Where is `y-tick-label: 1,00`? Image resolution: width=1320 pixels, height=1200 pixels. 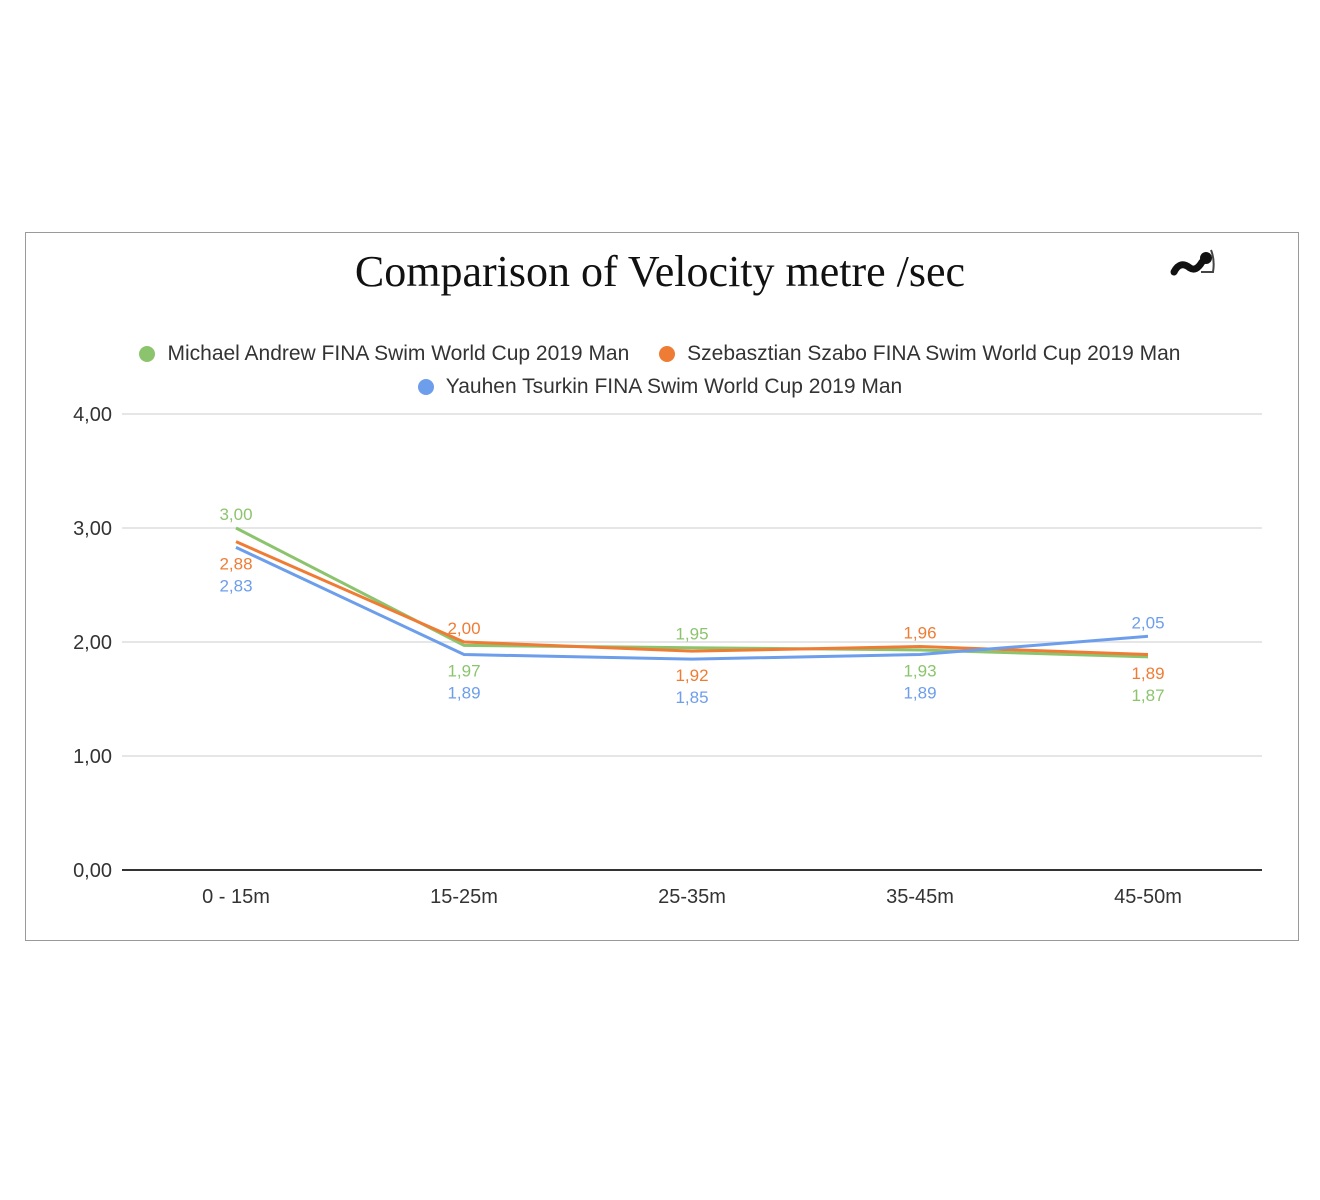 y-tick-label: 1,00 is located at coordinates (92, 757).